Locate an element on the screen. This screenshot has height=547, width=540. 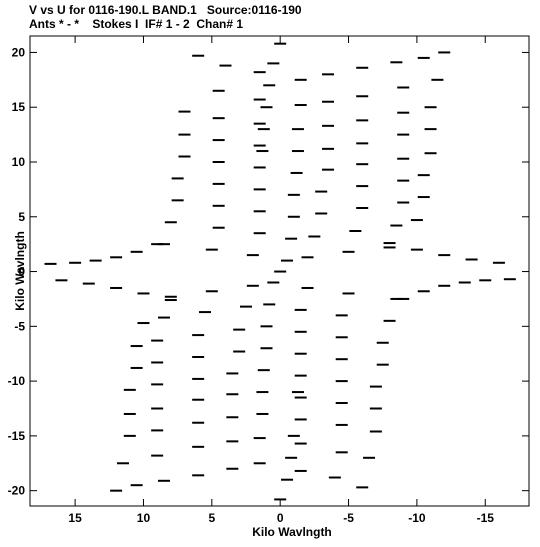
y-axis-title: Kilo Wavlngth is located at coordinates (20, 271).